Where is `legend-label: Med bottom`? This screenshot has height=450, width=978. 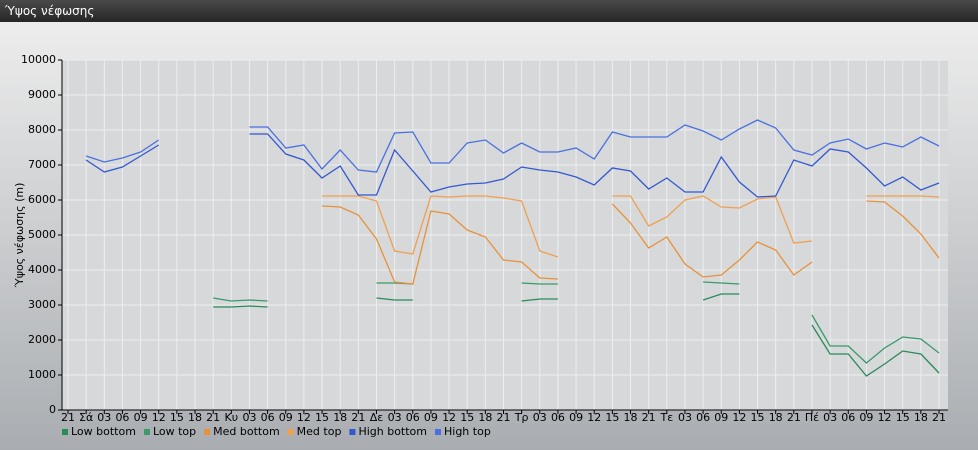
legend-label: Med bottom is located at coordinates (246, 431).